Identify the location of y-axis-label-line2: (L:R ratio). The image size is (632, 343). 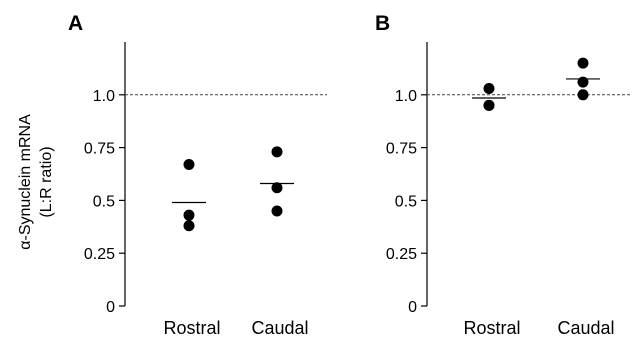
(46, 181).